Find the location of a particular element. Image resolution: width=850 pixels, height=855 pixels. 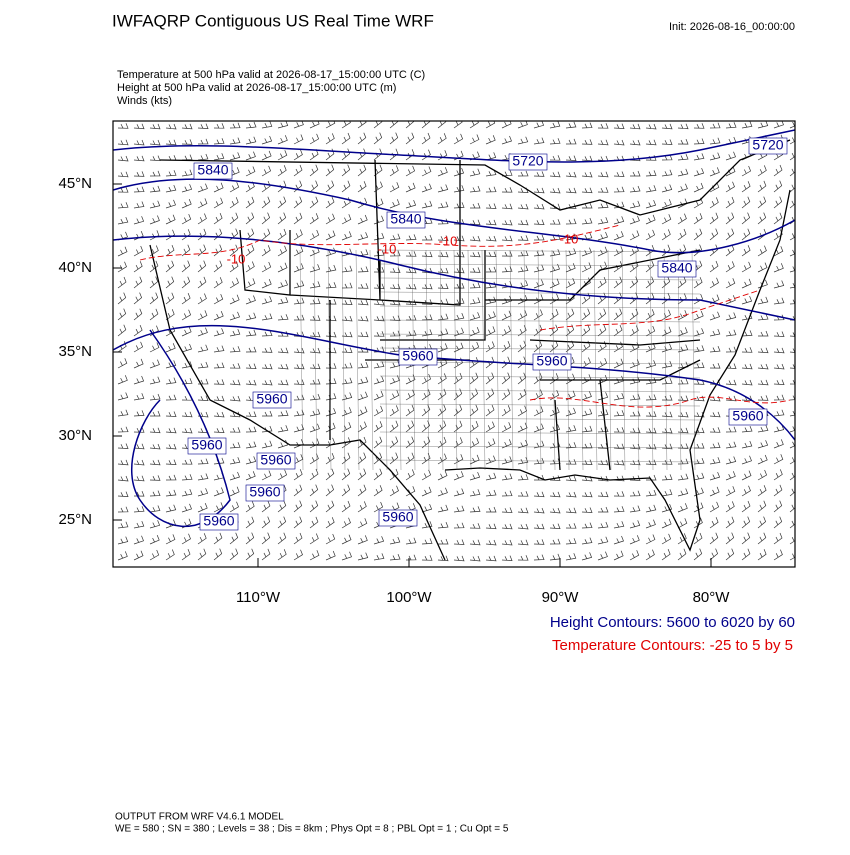

county-lines is located at coordinates (500, 360).